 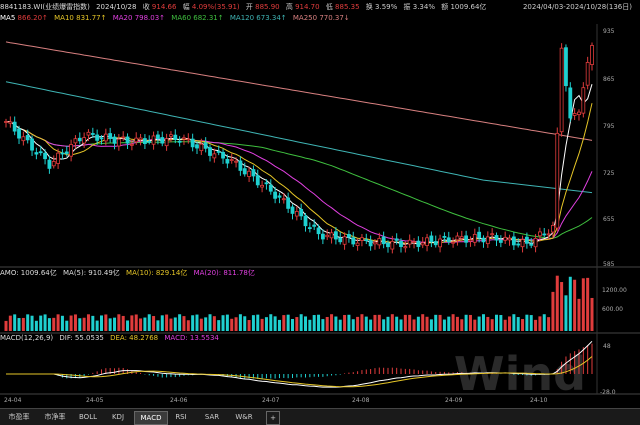 I want to click on price-tick: 795, so click(x=609, y=126).